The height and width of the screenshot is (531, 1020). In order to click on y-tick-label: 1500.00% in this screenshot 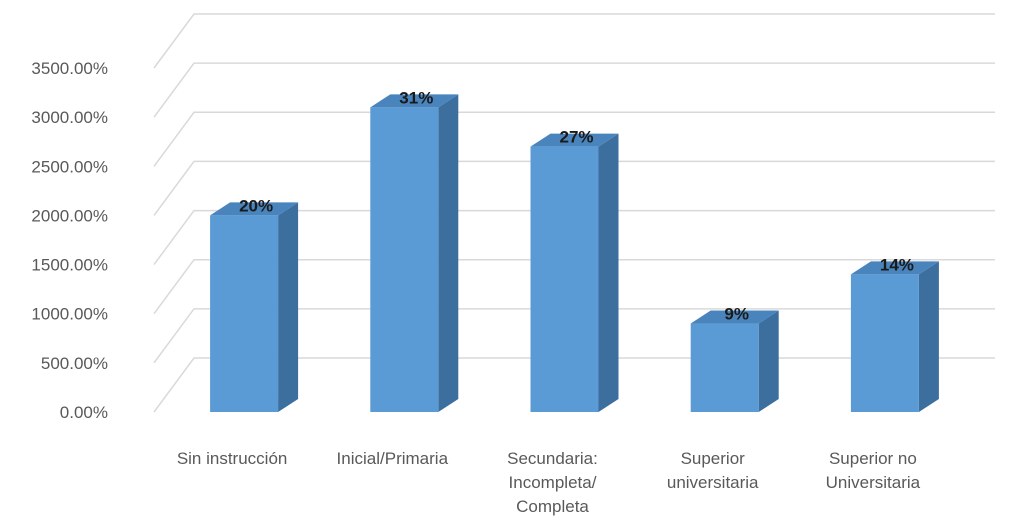, I will do `click(69, 265)`.